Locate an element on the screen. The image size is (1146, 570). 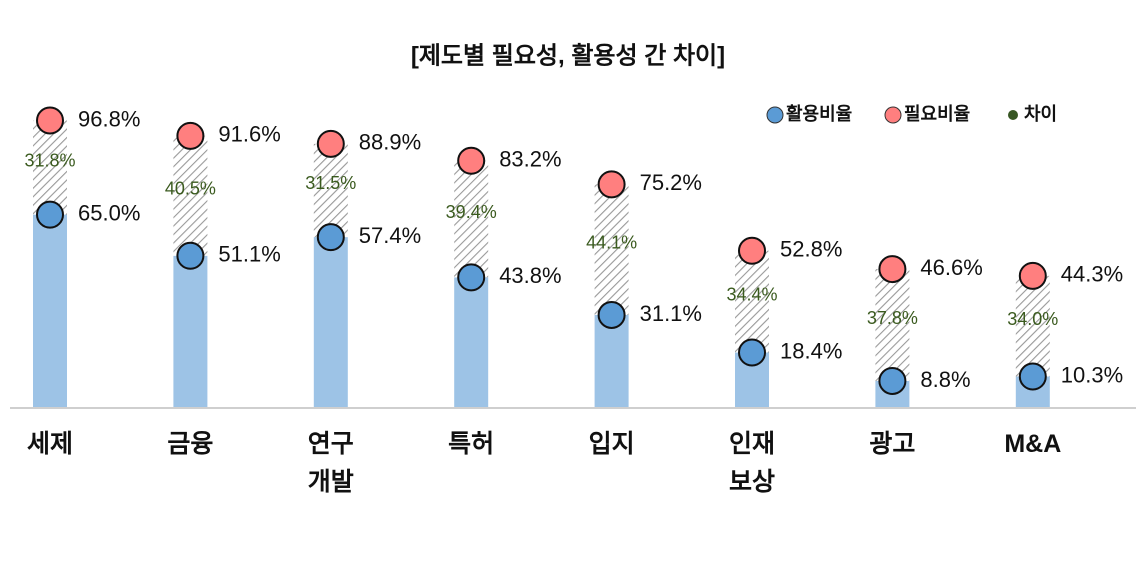
legend-label: 필요비율 is located at coordinates (937, 114).